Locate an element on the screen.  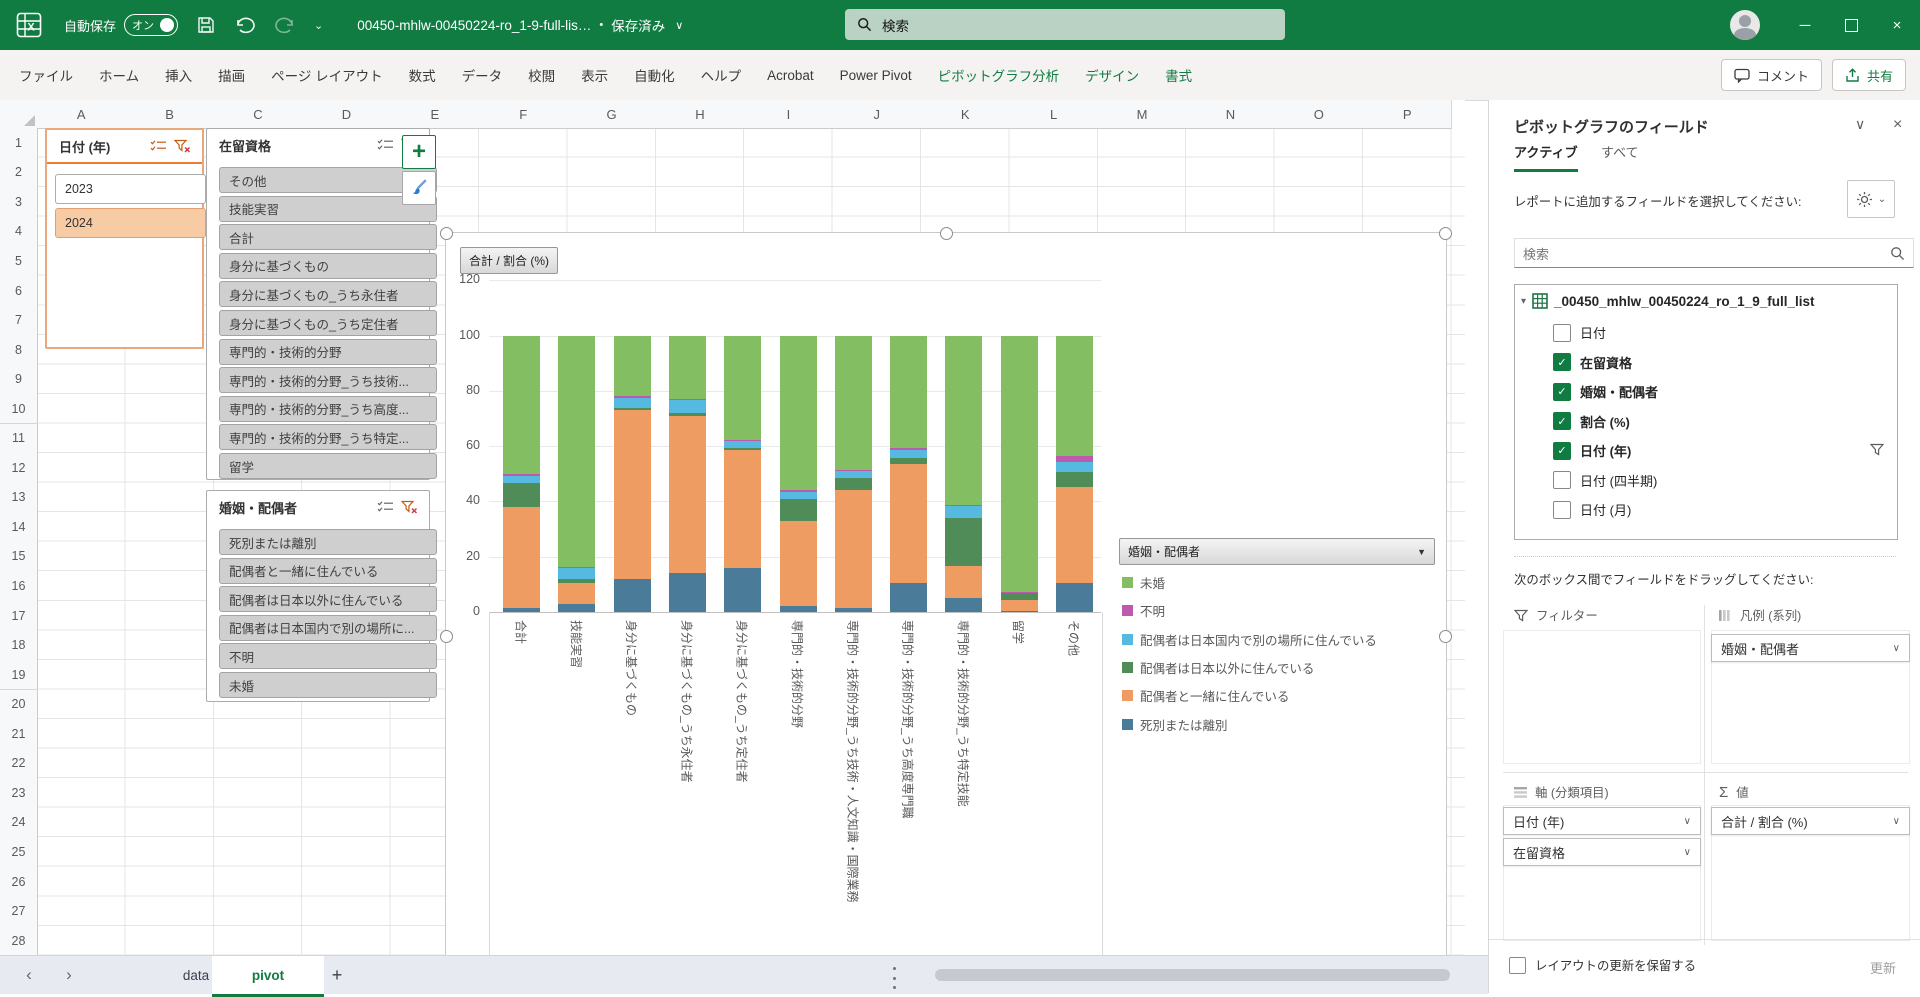
row-header-24: 24 is located at coordinates (19, 823).